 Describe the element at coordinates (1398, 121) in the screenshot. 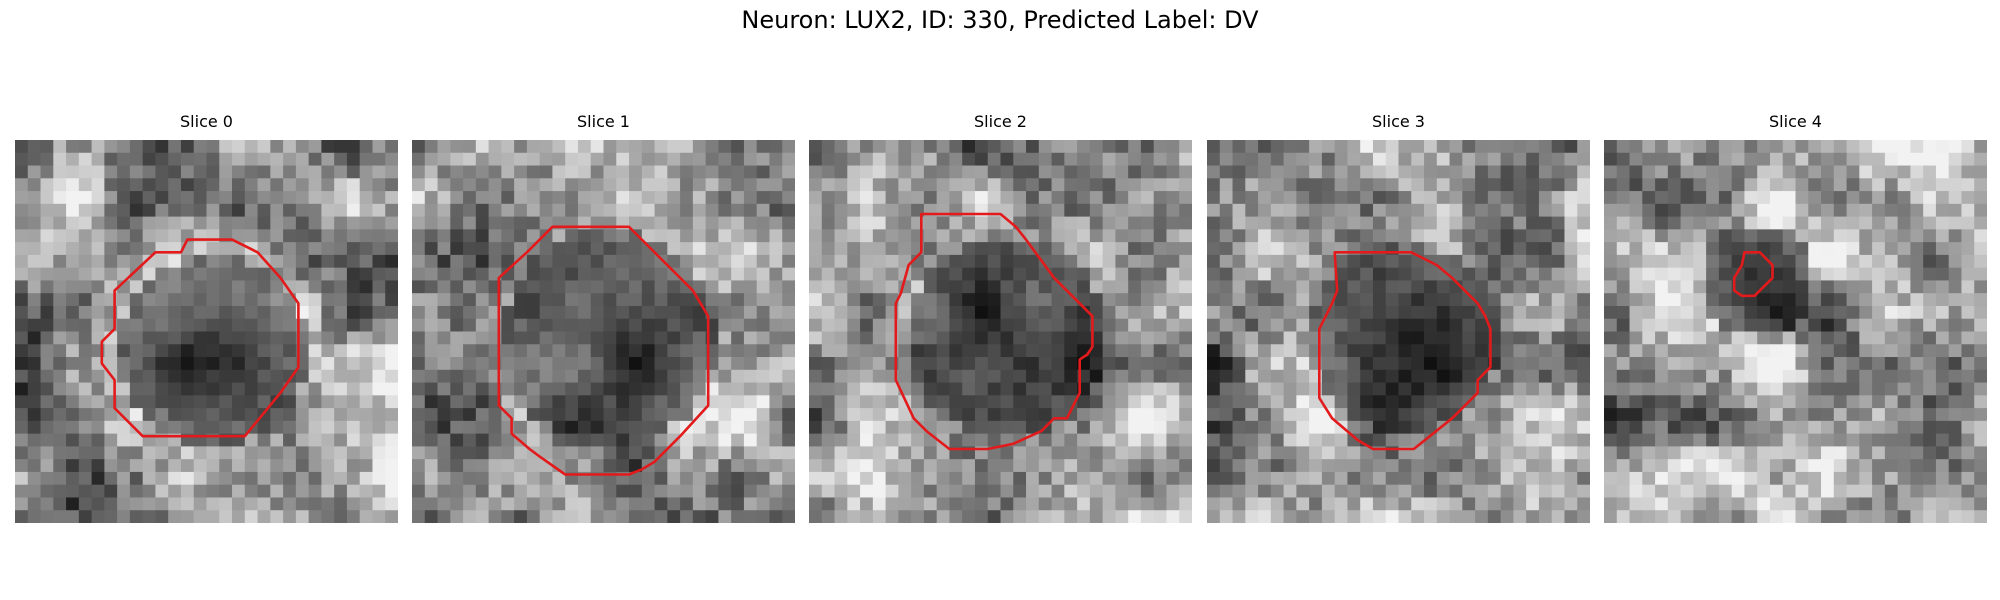

I see `panel-title: Slice 3` at that location.